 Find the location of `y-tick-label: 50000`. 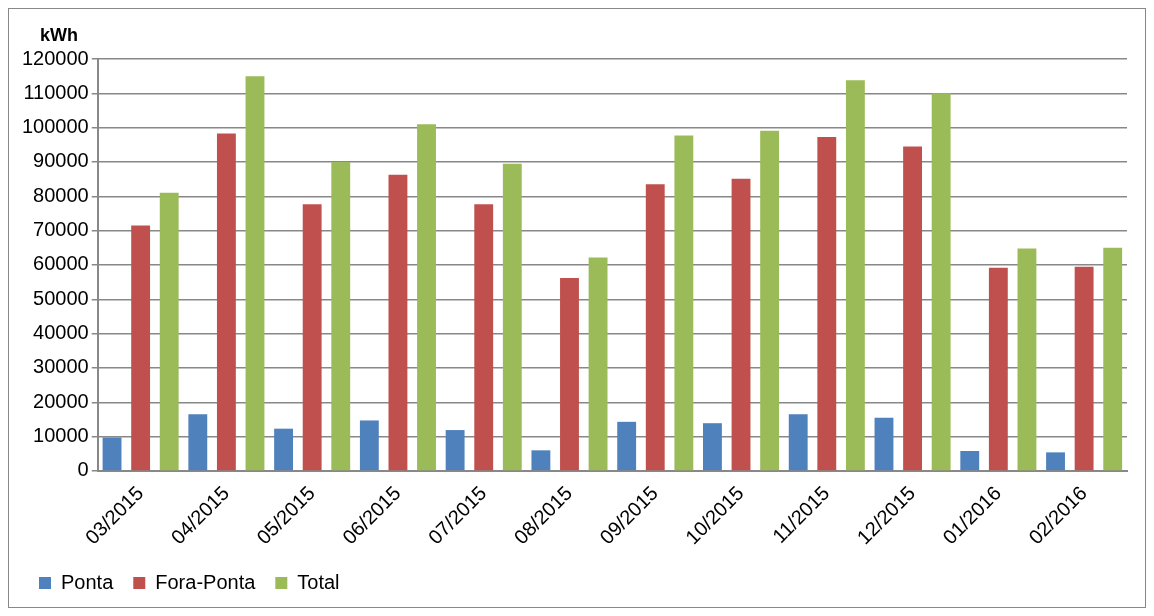

y-tick-label: 50000 is located at coordinates (61, 297).